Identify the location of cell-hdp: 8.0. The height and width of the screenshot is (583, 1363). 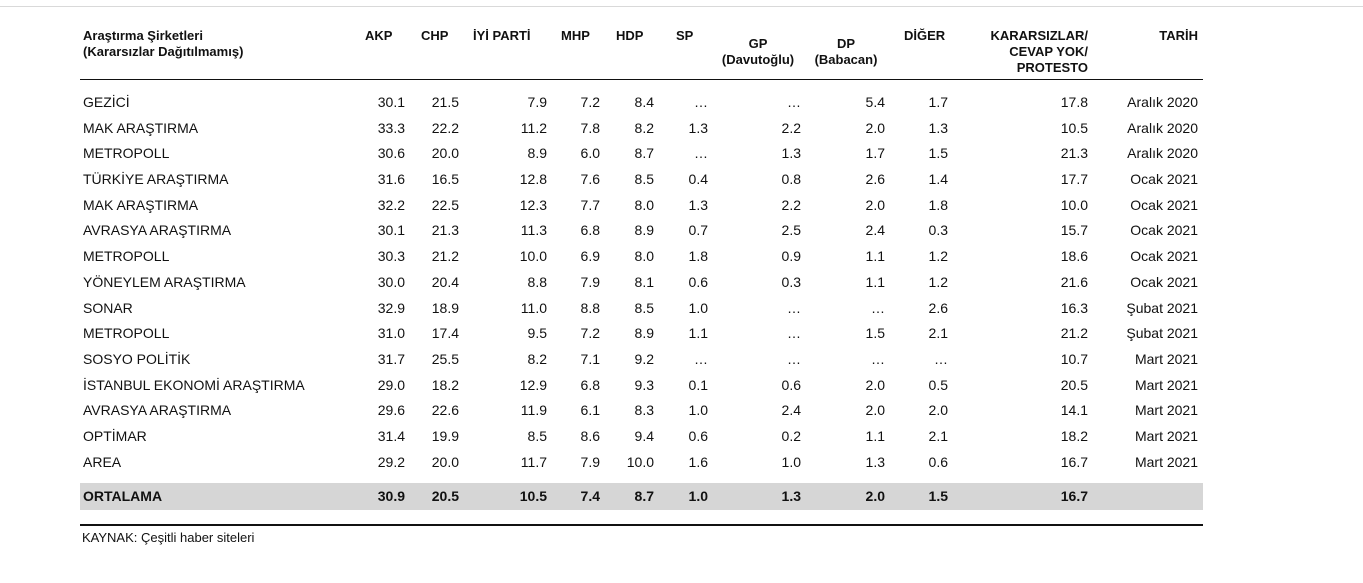
(644, 256).